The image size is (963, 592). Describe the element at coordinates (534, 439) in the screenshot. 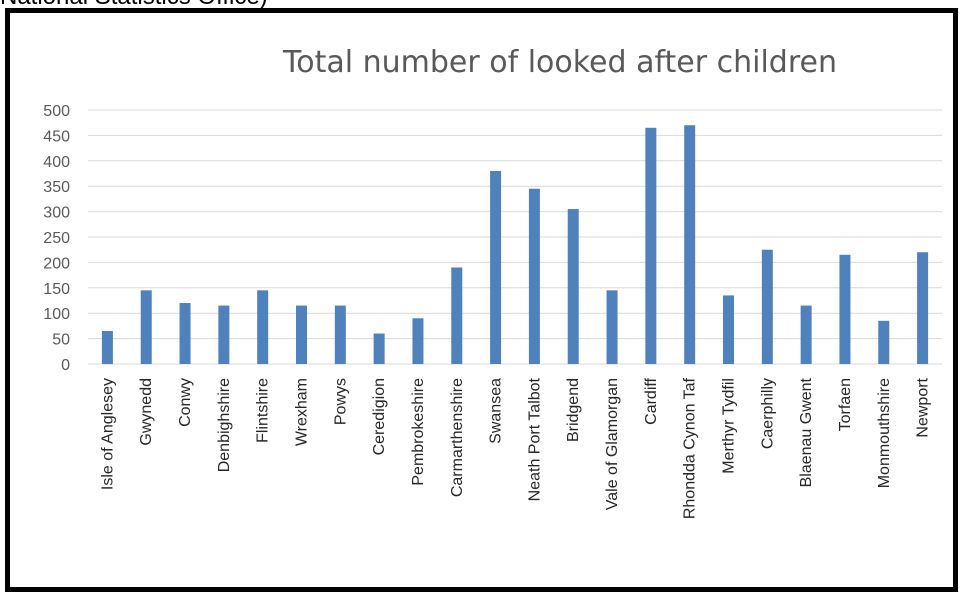

I see `x-tick-label: Neath Port Talbot` at that location.